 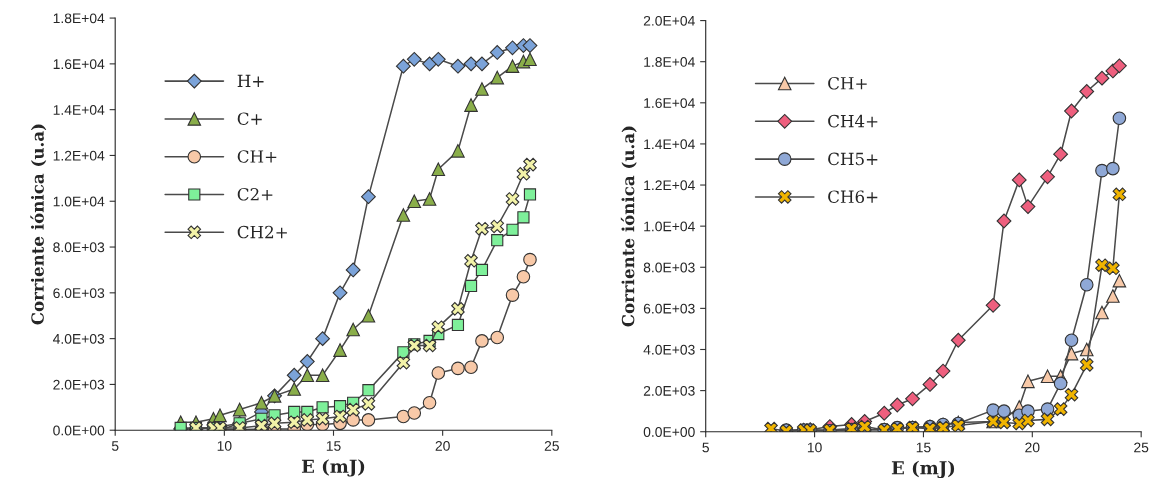 I want to click on legend-label: CH5+, so click(x=853, y=159).